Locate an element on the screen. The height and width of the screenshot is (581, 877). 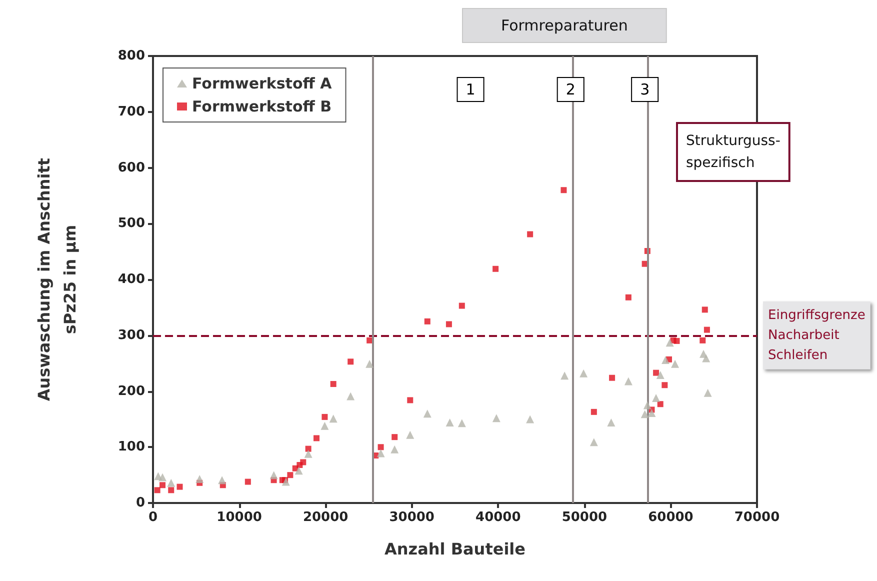
y-tick-label: 100 is located at coordinates (131, 447).